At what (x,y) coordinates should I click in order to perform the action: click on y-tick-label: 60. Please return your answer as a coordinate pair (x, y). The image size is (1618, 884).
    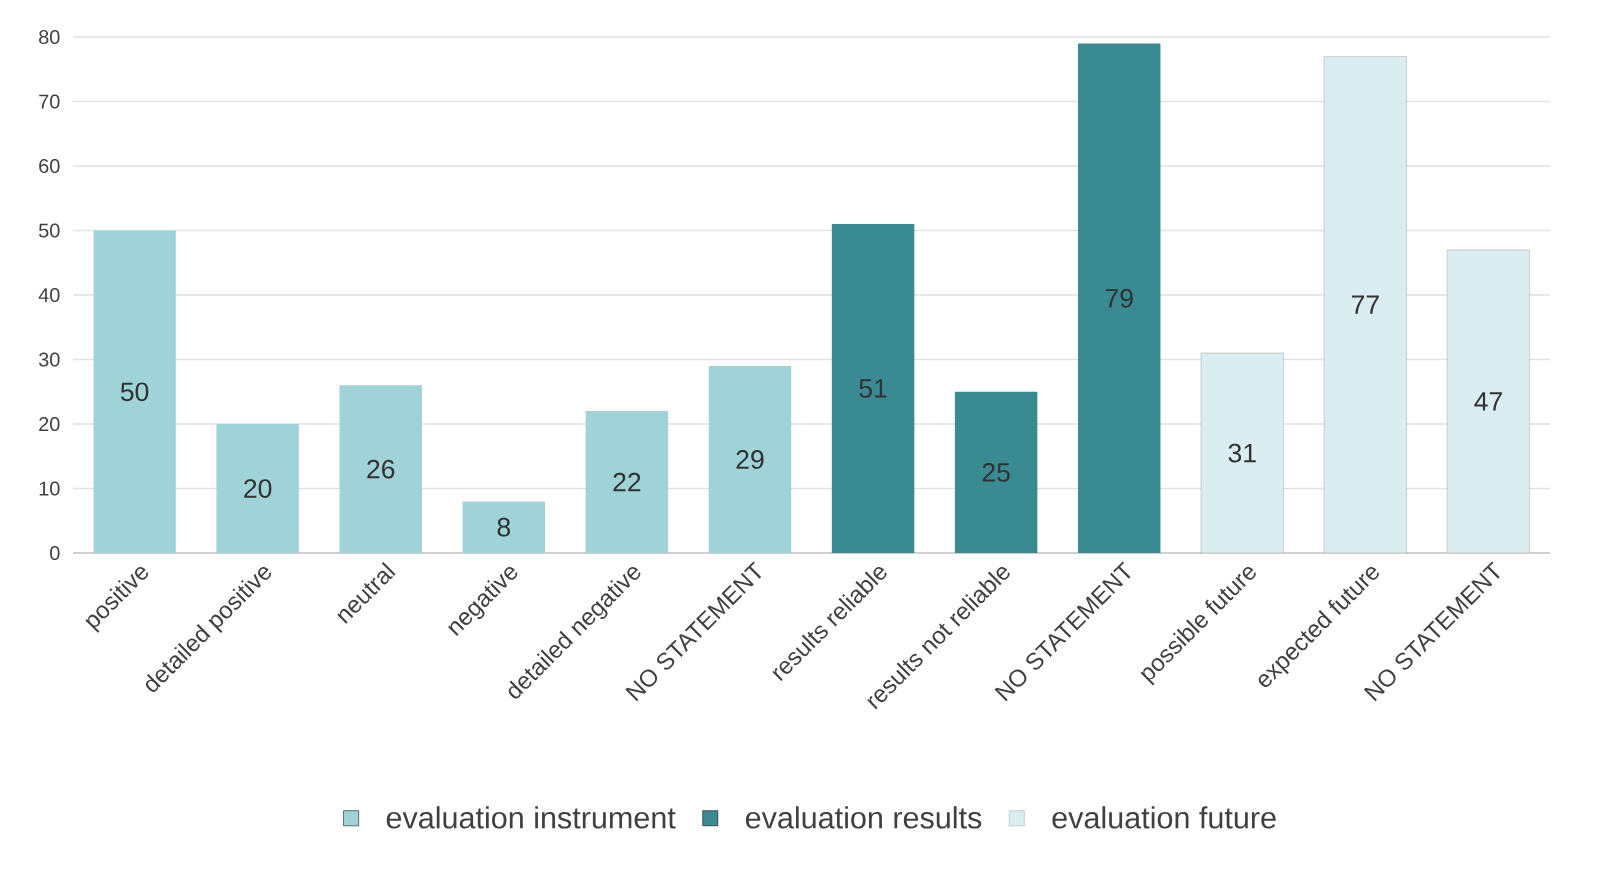
    Looking at the image, I should click on (49, 166).